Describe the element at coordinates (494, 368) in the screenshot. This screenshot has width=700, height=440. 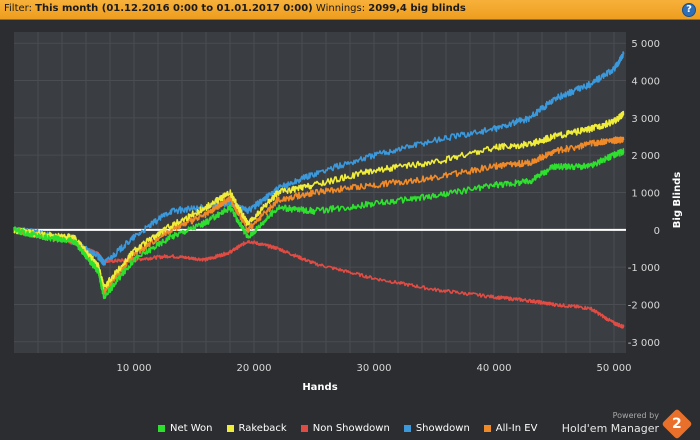
I see `x-tick-label: 40 000` at that location.